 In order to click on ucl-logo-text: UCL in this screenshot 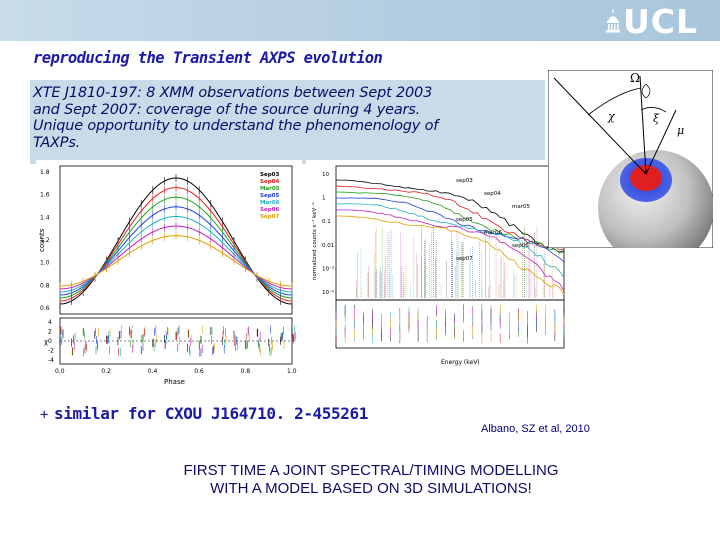, I will do `click(660, 21)`.